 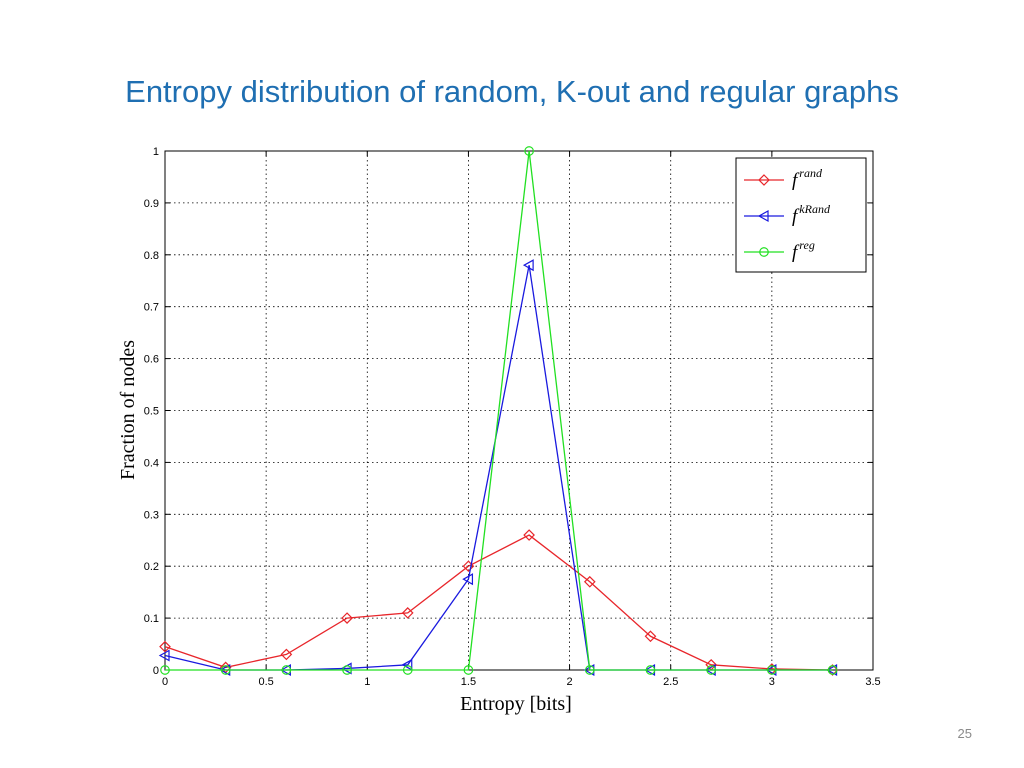 I want to click on y-tick-label: 0.6, so click(x=151, y=360).